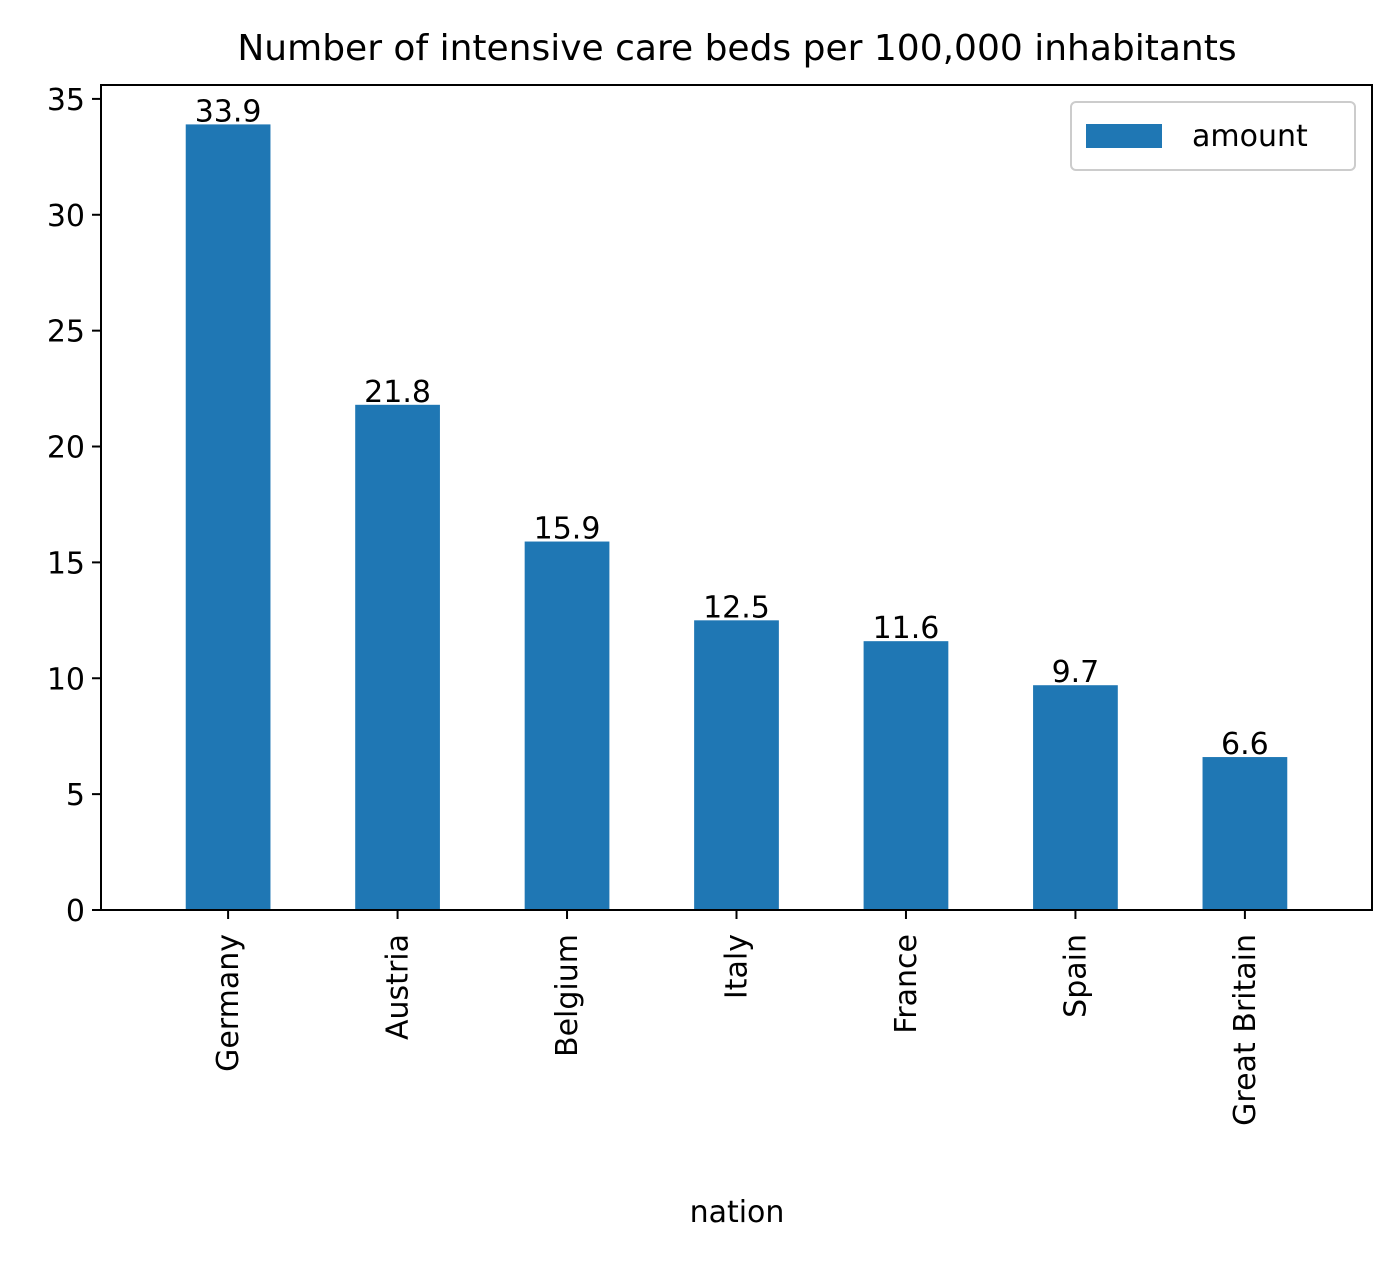  Describe the element at coordinates (228, 1003) in the screenshot. I see `x-tick-label: Germany` at that location.